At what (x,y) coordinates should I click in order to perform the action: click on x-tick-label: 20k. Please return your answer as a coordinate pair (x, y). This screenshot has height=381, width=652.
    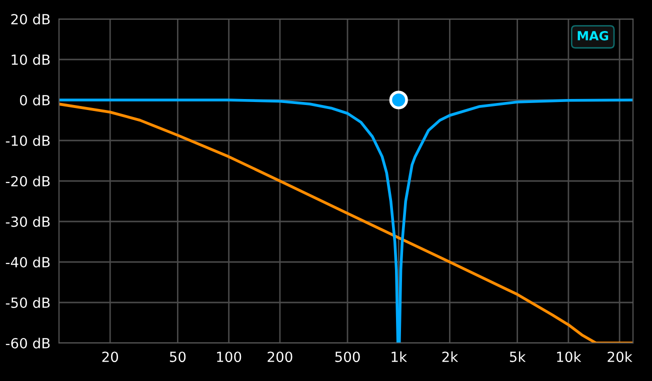
    Looking at the image, I should click on (620, 356).